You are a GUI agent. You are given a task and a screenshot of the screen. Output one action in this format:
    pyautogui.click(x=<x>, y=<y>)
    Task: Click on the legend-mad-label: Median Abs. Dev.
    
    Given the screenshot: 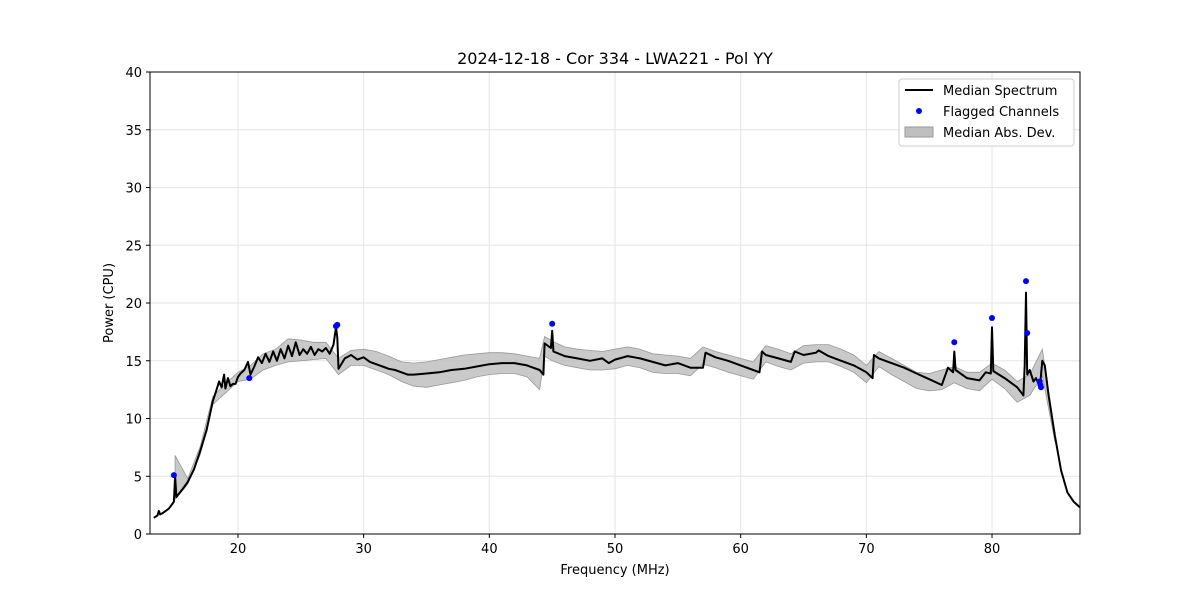 What is the action you would take?
    pyautogui.click(x=999, y=133)
    